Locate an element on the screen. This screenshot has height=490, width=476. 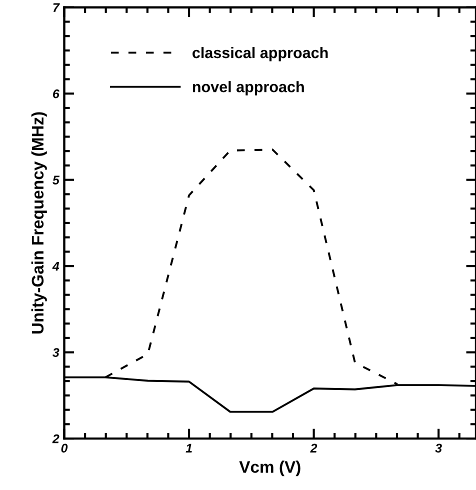
x-tick-label: 1 is located at coordinates (189, 448).